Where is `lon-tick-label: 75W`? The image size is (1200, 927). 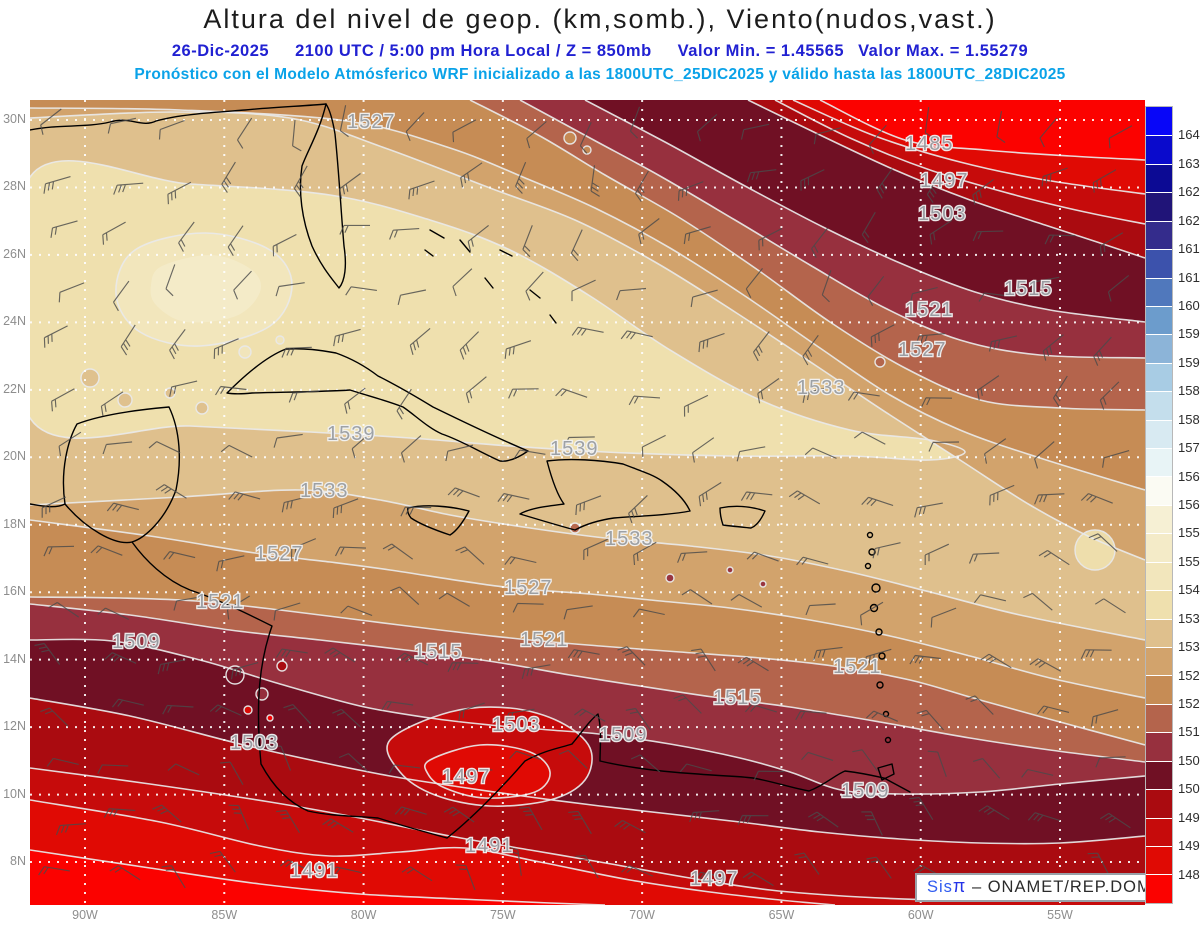 lon-tick-label: 75W is located at coordinates (502, 915).